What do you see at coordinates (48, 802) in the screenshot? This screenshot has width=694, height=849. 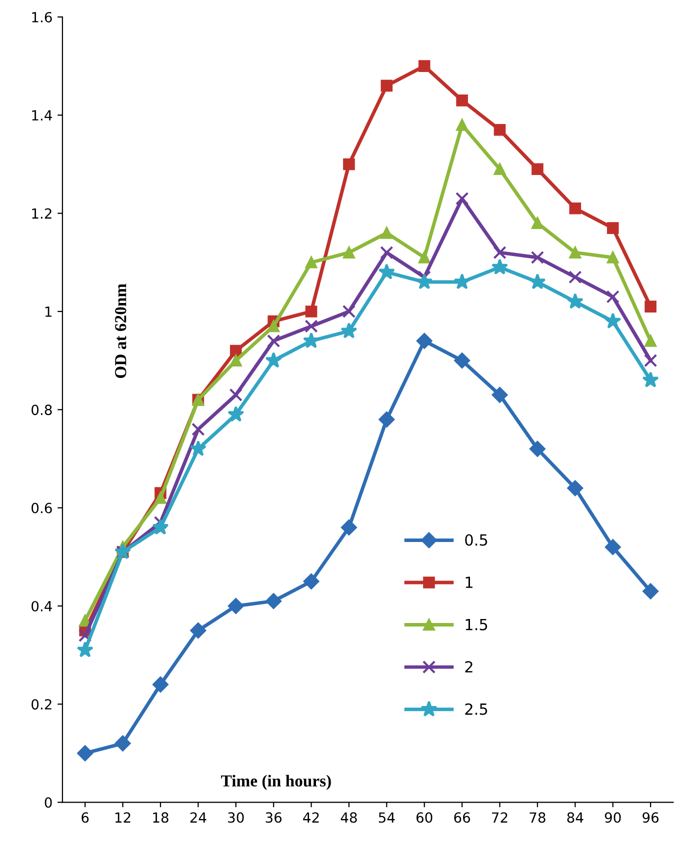 I see `y-tick-label: 0` at bounding box center [48, 802].